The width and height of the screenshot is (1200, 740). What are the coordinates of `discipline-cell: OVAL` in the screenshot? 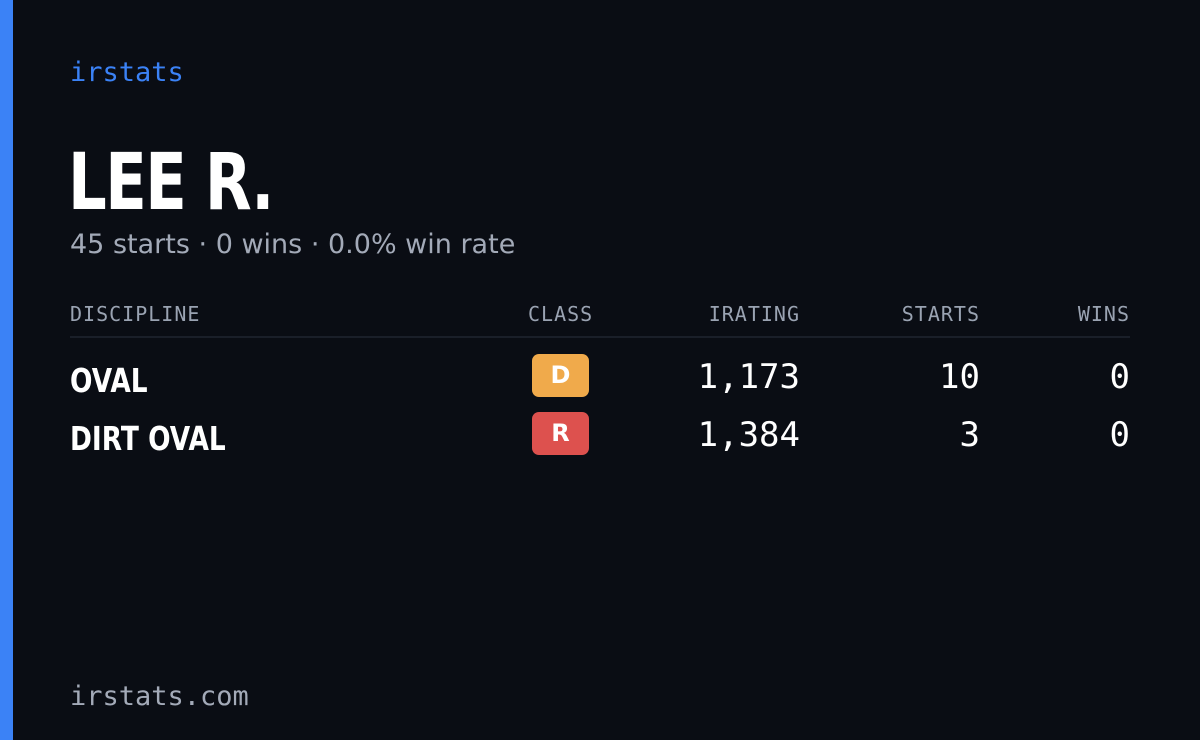 It's located at (109, 380).